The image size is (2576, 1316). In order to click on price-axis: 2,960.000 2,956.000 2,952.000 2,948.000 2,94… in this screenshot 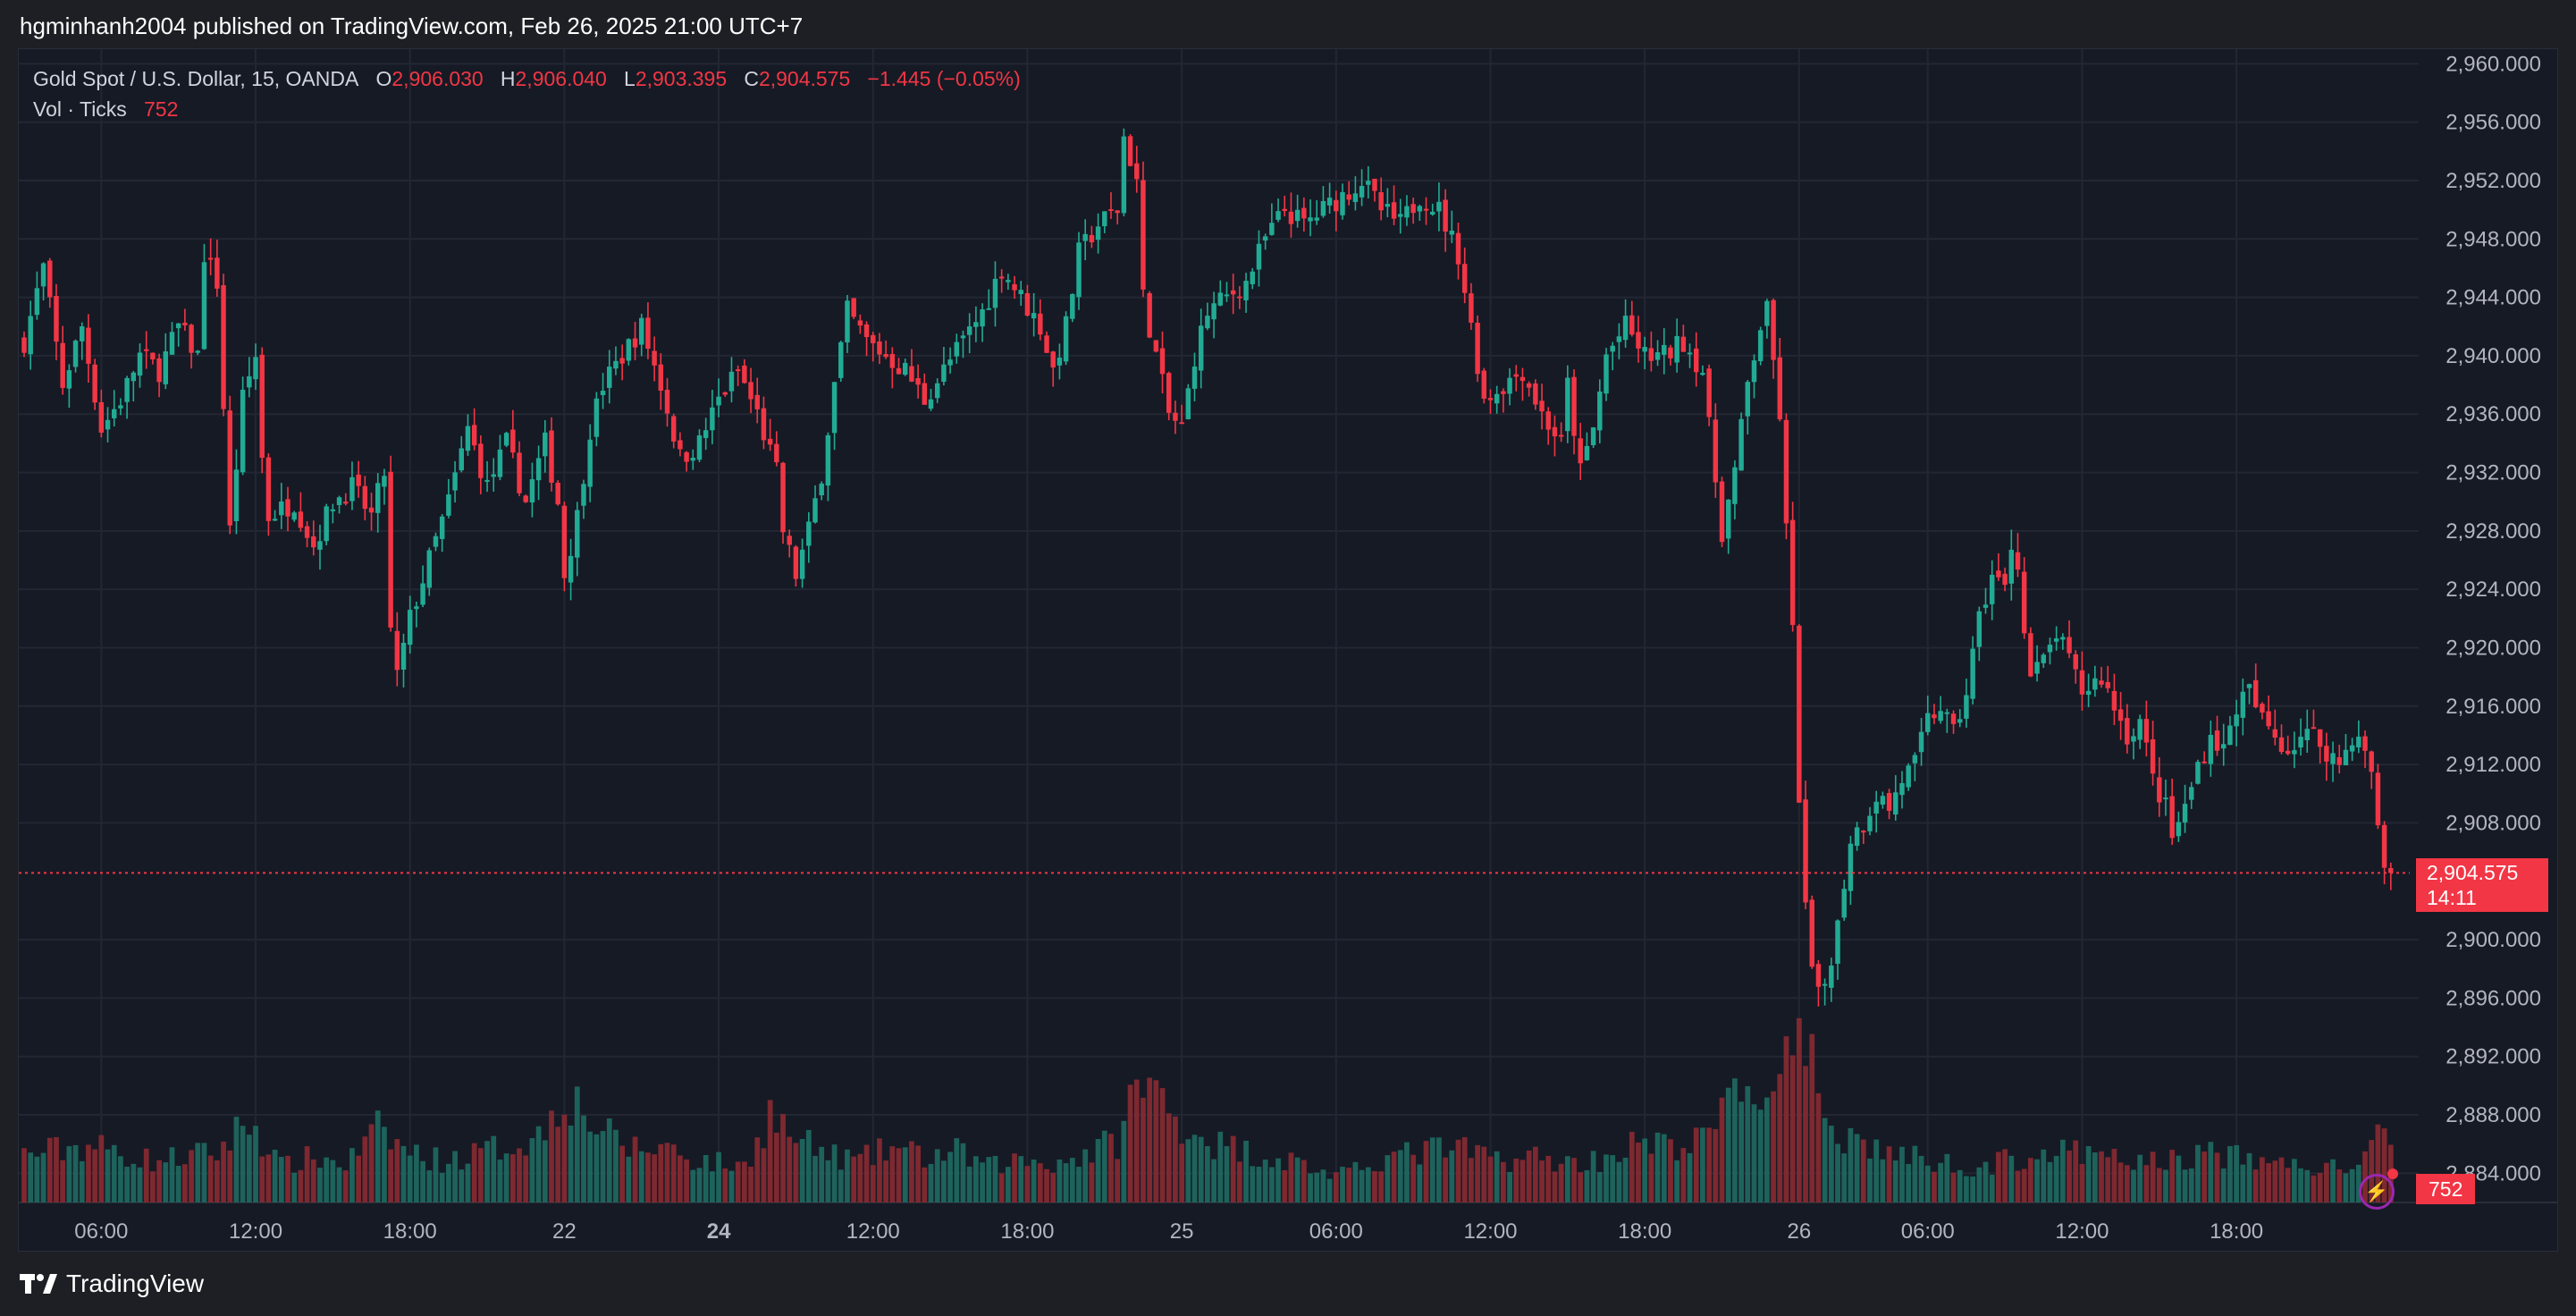, I will do `click(2494, 618)`.